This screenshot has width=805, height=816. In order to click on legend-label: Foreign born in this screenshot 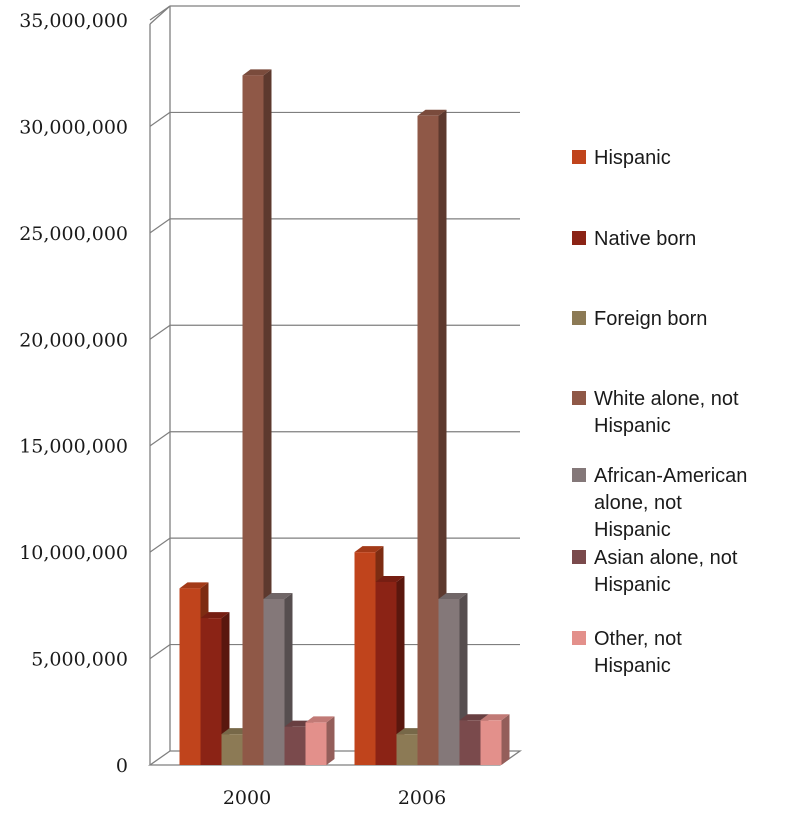, I will do `click(650, 319)`.